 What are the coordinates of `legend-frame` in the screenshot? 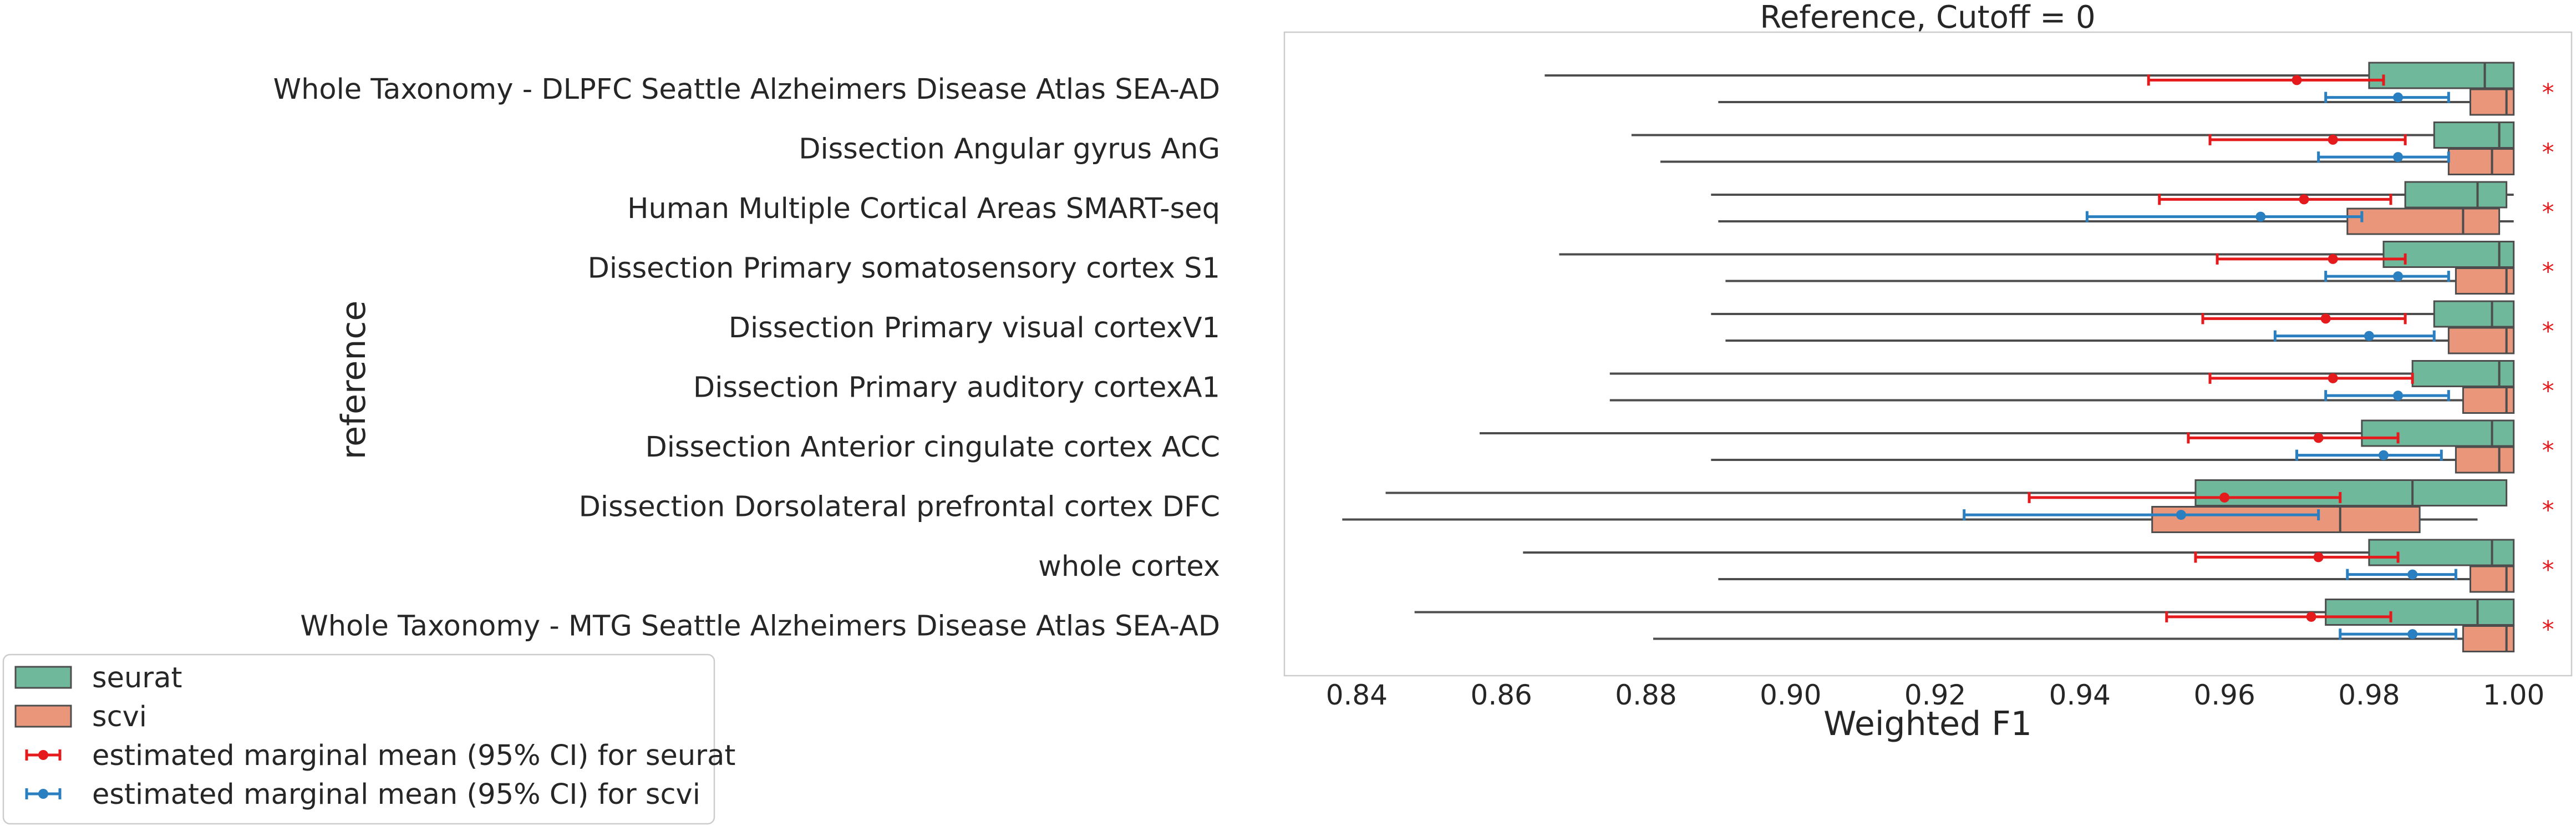 It's located at (358, 739).